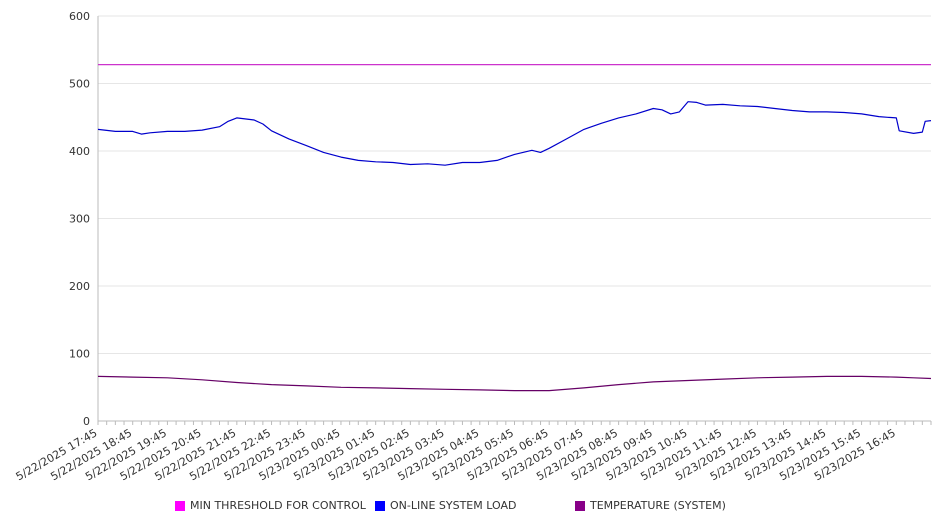 The height and width of the screenshot is (526, 946). I want to click on legend-item-system-load: ON-LINE SYSTEM LOAD, so click(445, 505).